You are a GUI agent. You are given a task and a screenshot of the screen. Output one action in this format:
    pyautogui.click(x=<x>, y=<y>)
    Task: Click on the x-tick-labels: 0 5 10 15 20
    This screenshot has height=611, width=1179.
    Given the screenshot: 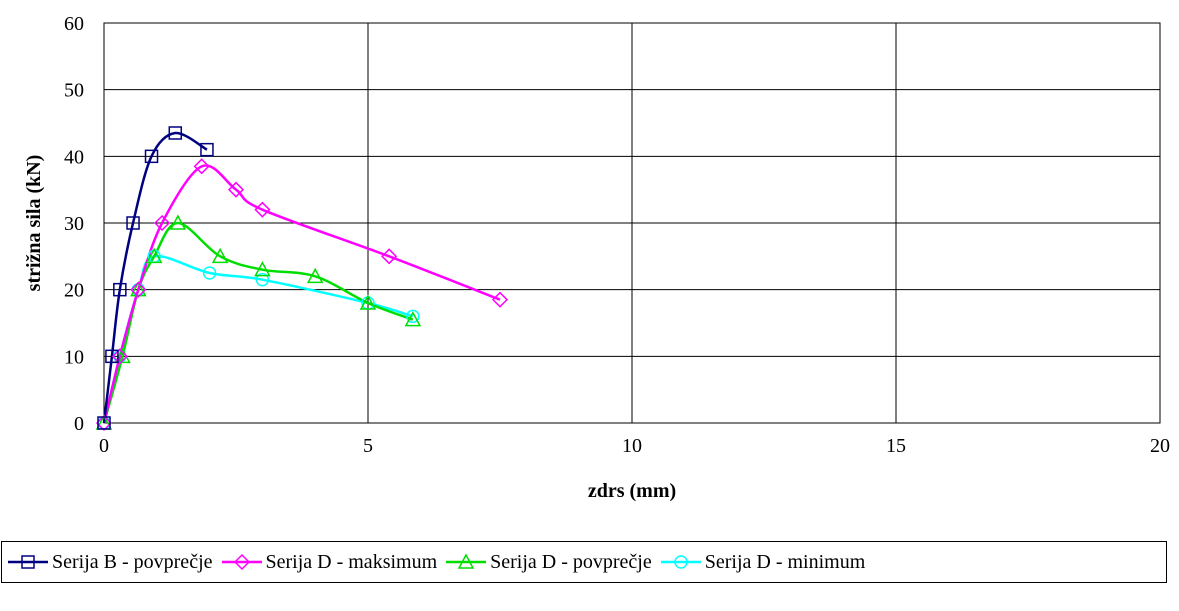 What is the action you would take?
    pyautogui.click(x=634, y=446)
    